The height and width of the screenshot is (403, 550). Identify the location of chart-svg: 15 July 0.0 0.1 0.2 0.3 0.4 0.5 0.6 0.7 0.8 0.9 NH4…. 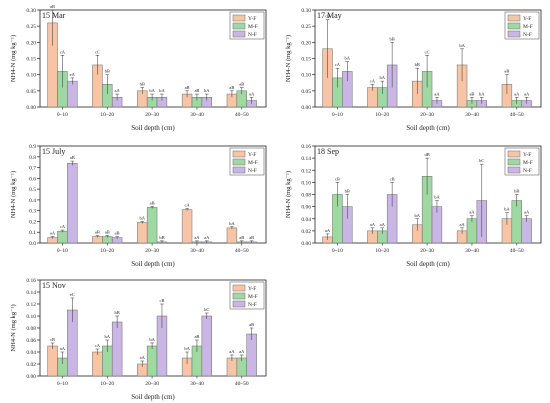
(138, 206).